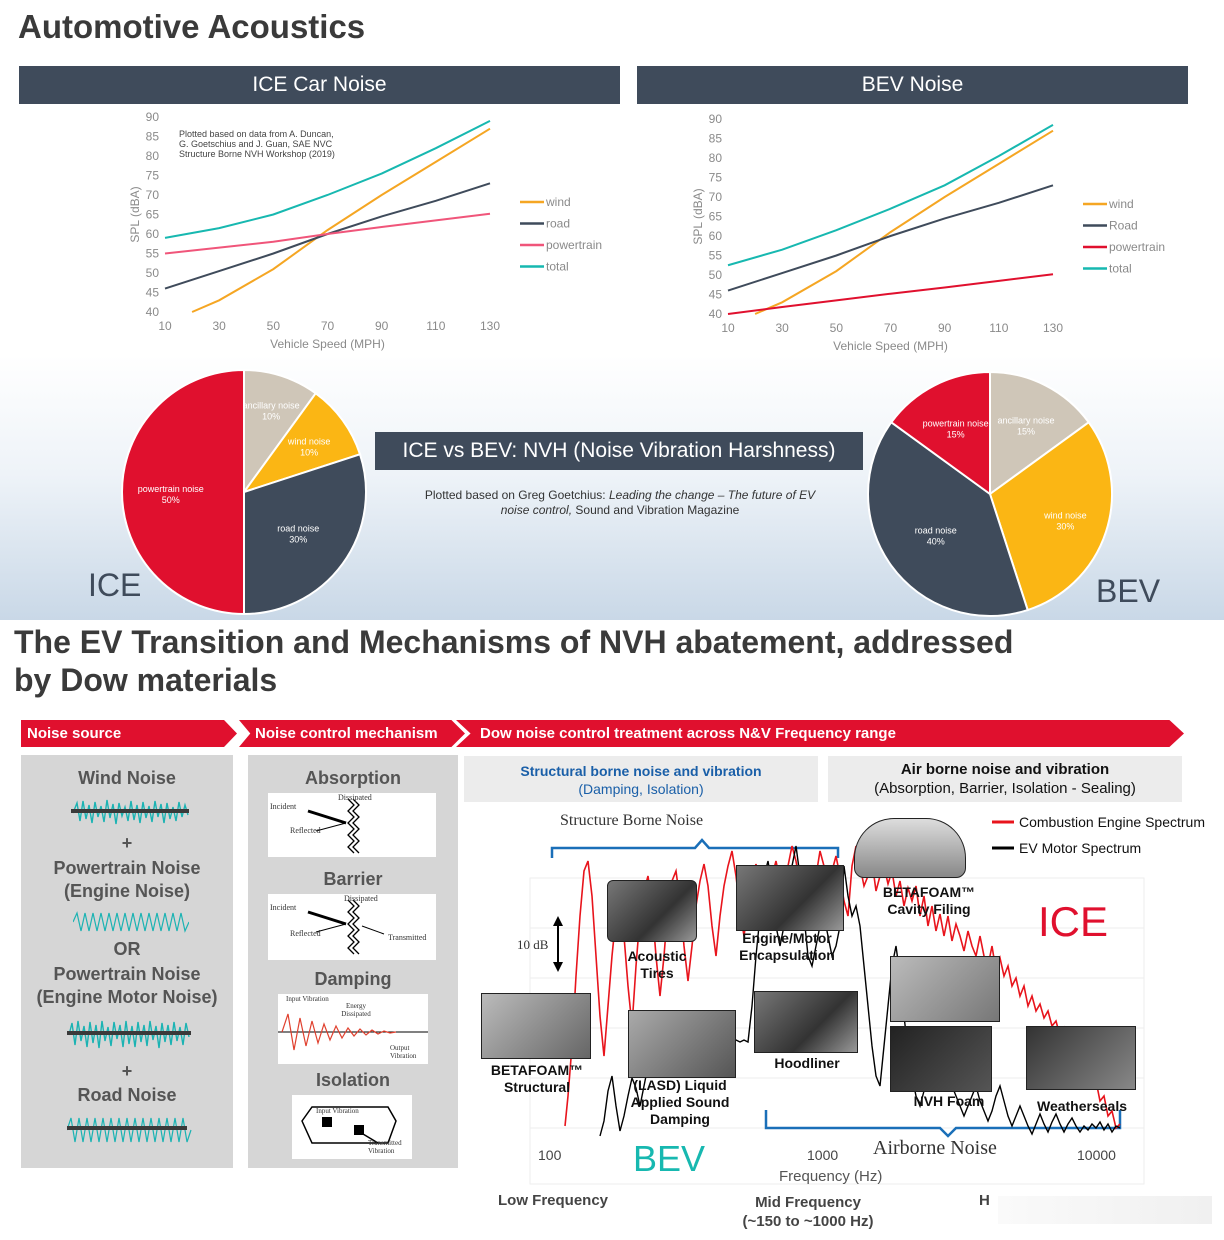 This screenshot has width=1224, height=1240. What do you see at coordinates (129, 1130) in the screenshot?
I see `road-noise-waveform` at bounding box center [129, 1130].